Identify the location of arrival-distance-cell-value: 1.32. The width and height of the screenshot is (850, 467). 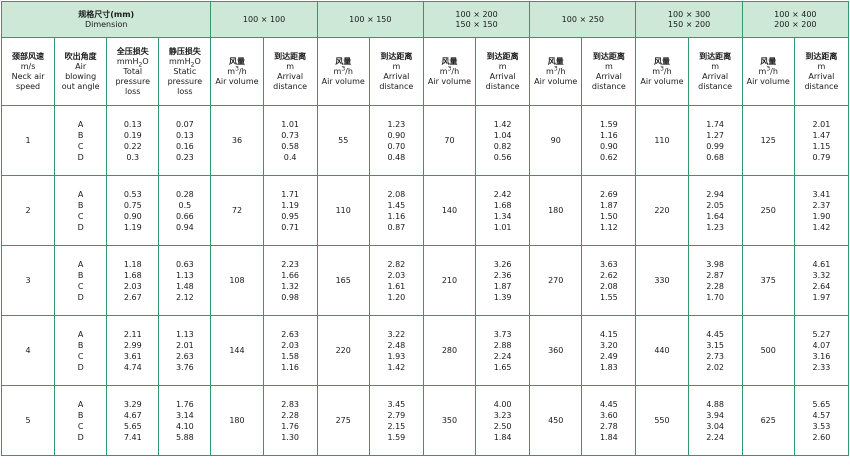
(290, 286).